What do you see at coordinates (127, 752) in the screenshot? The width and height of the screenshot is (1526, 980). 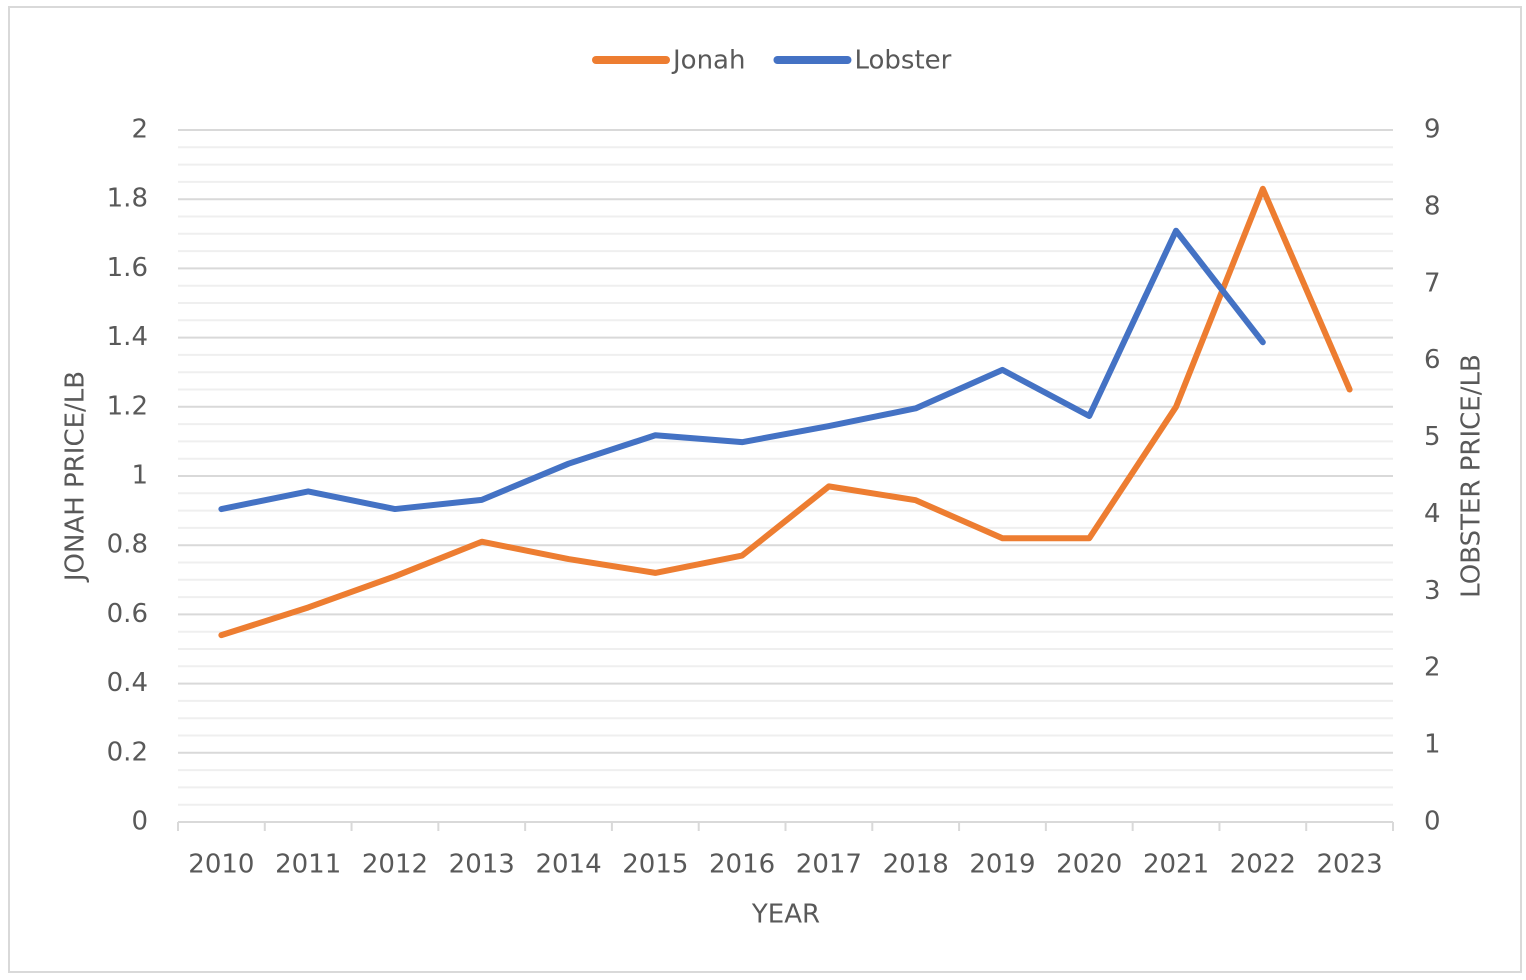 I see `y-tick-label: 0.2` at bounding box center [127, 752].